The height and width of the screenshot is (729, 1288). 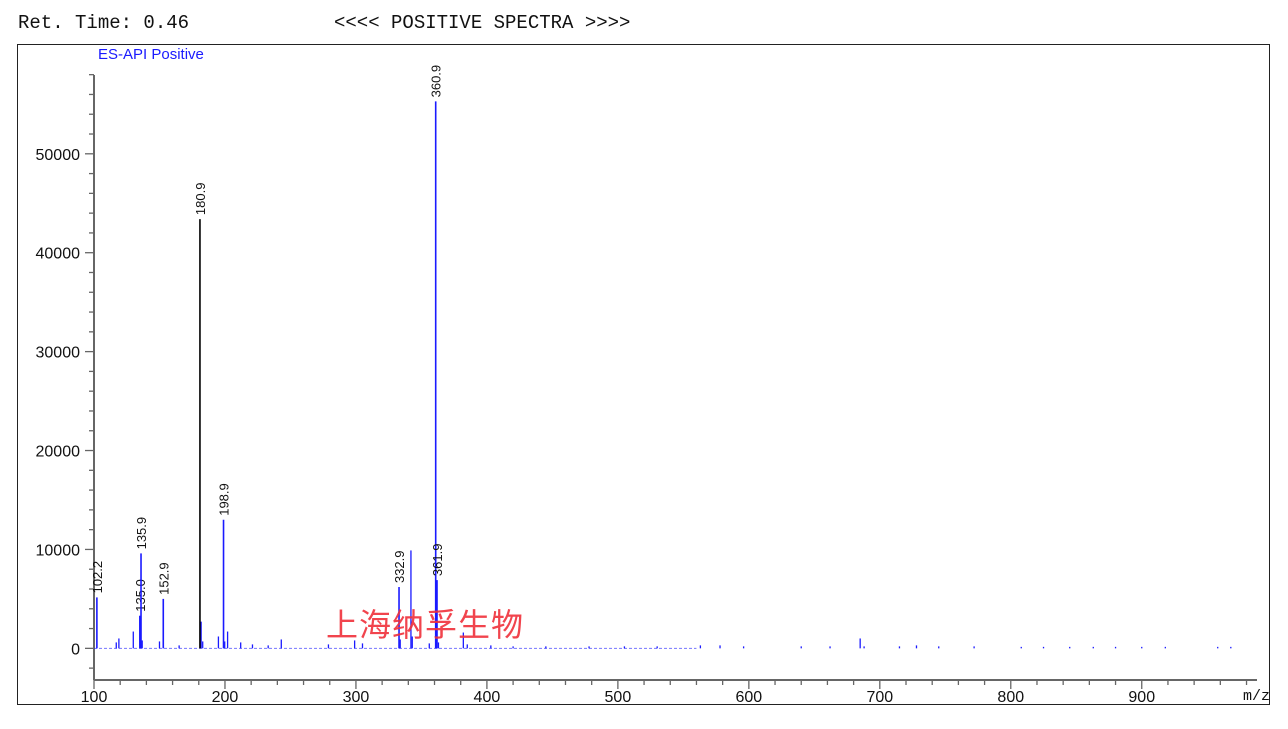 What do you see at coordinates (487, 697) in the screenshot?
I see `x-tick-label: 400` at bounding box center [487, 697].